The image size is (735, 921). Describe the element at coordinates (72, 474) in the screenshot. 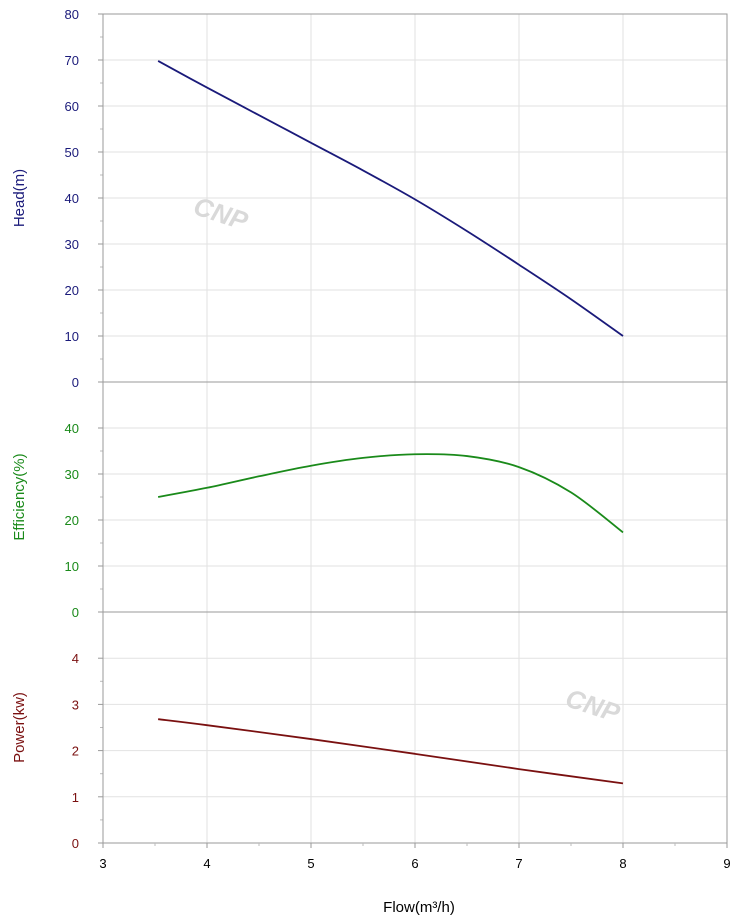

I see `efficiency-y-tick-label: 30` at that location.